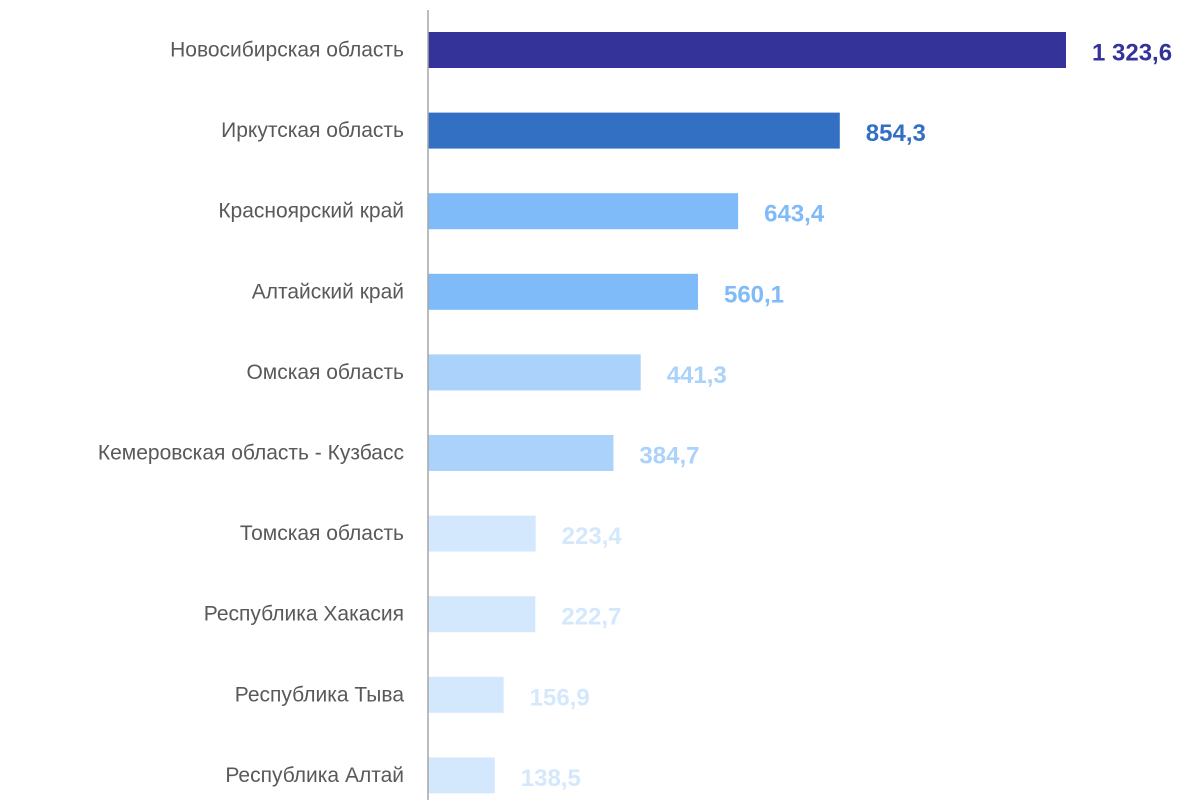 This screenshot has height=801, width=1202. Describe the element at coordinates (697, 375) in the screenshot. I see `value-label-4: 441,3` at that location.